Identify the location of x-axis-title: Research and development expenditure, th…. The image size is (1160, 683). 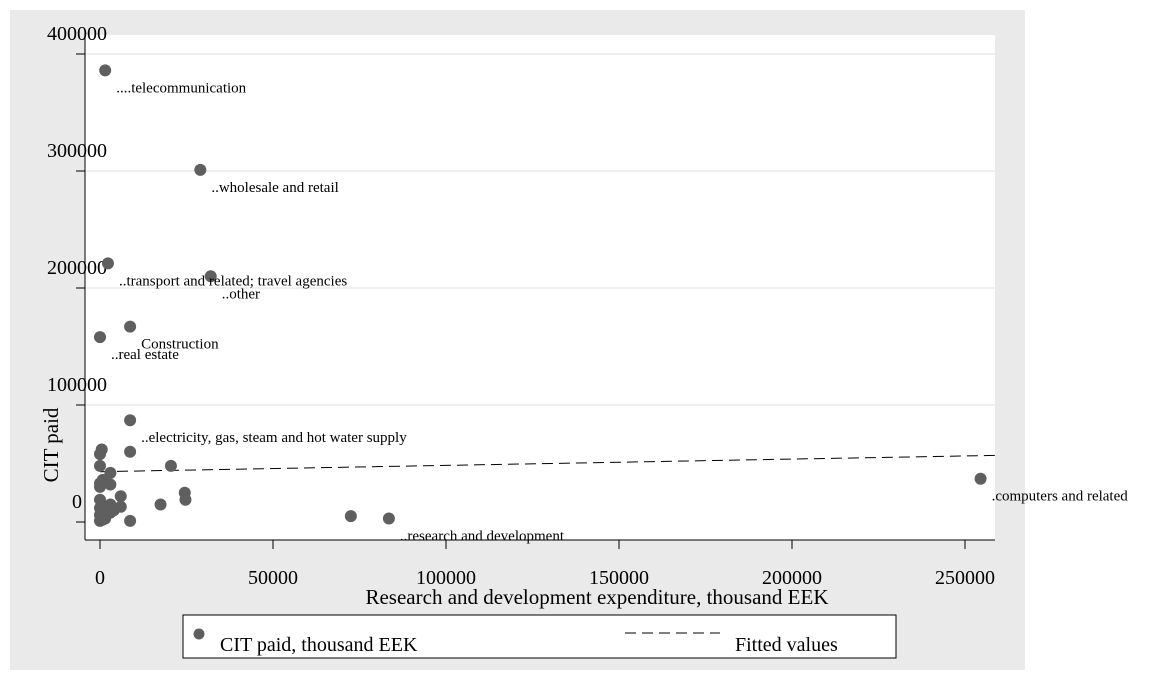
(596, 597).